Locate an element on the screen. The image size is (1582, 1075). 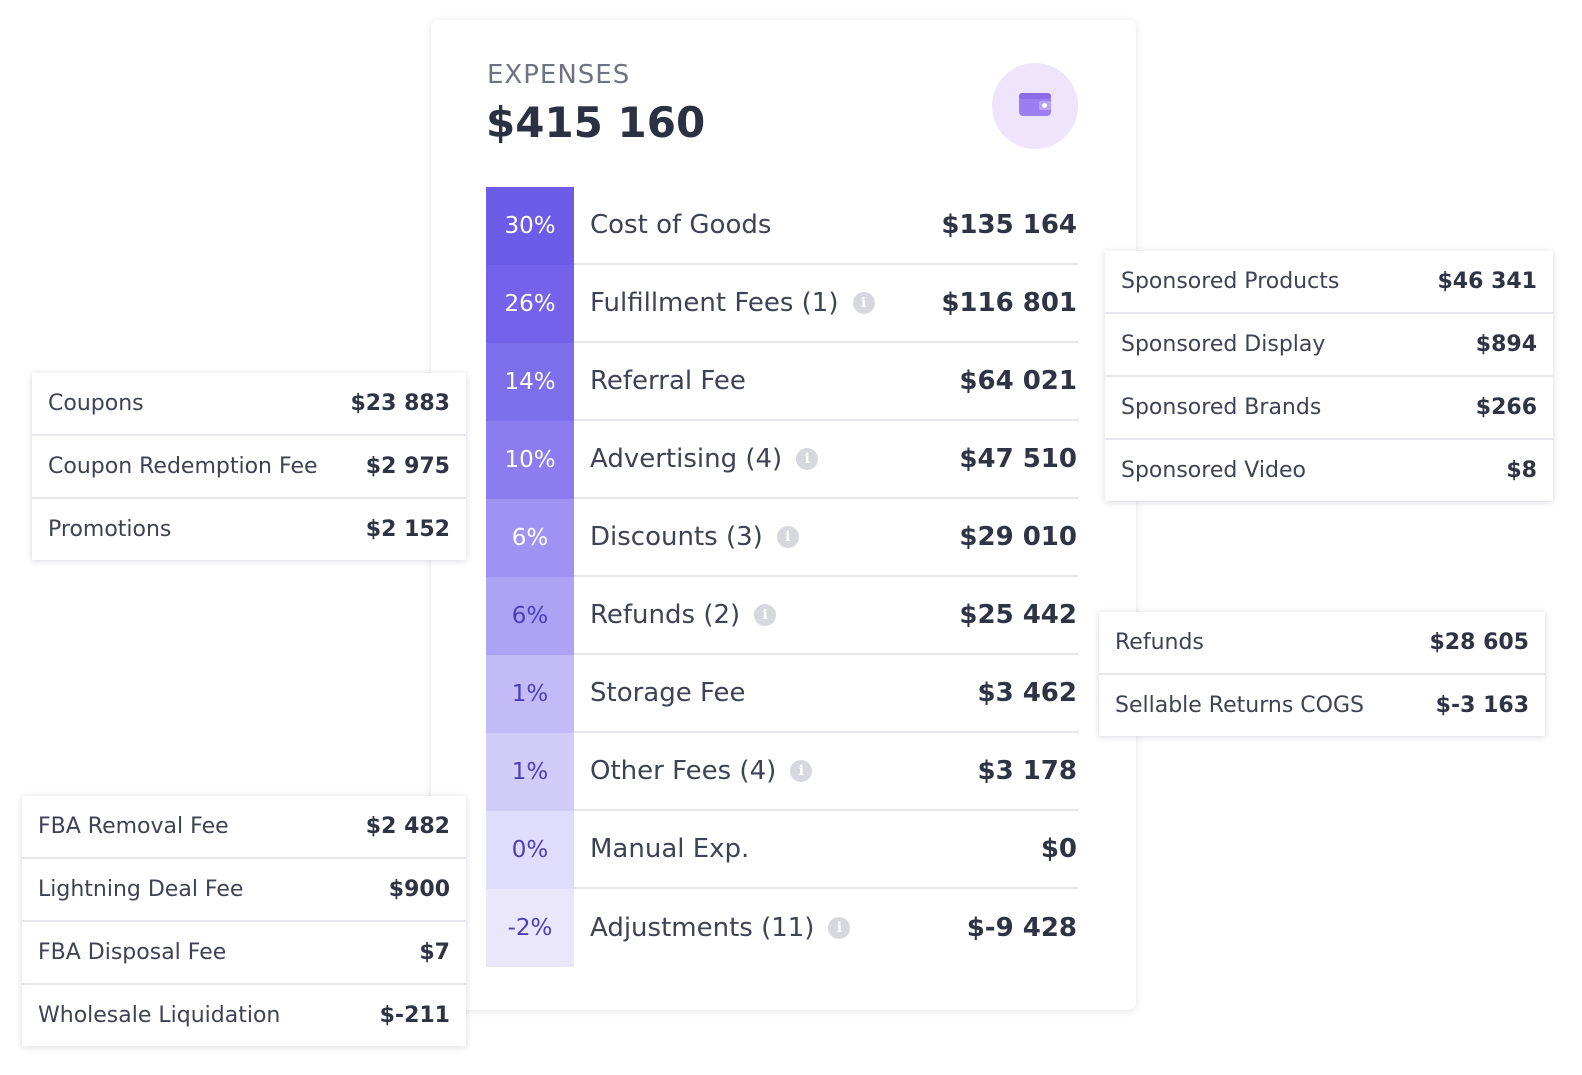
expense-percent: 0% is located at coordinates (530, 850).